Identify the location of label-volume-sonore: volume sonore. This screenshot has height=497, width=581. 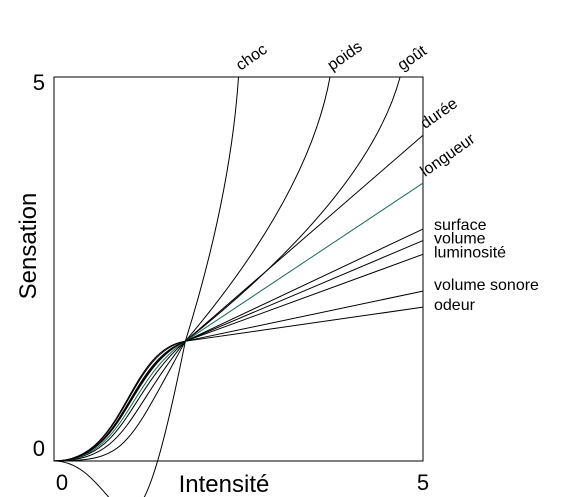
(486, 285).